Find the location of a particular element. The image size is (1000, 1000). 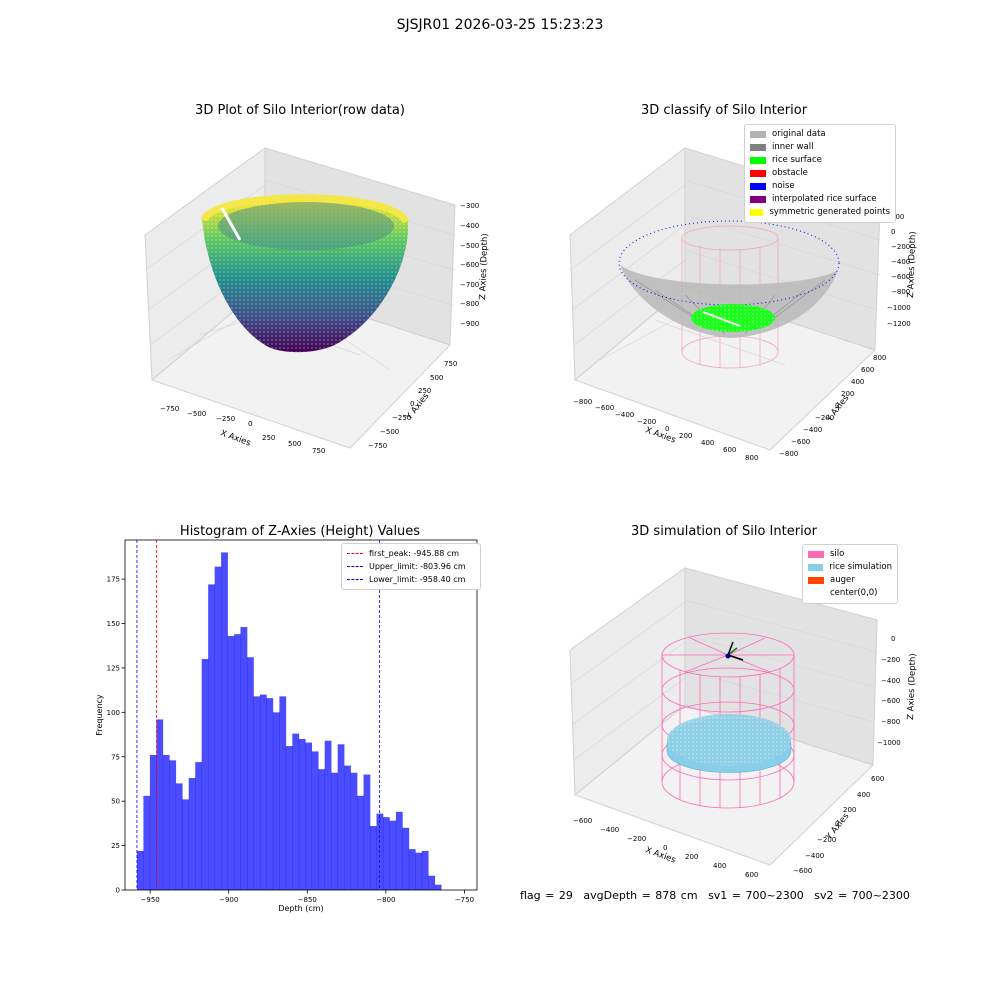

classify-ytick: −800 is located at coordinates (788, 454).